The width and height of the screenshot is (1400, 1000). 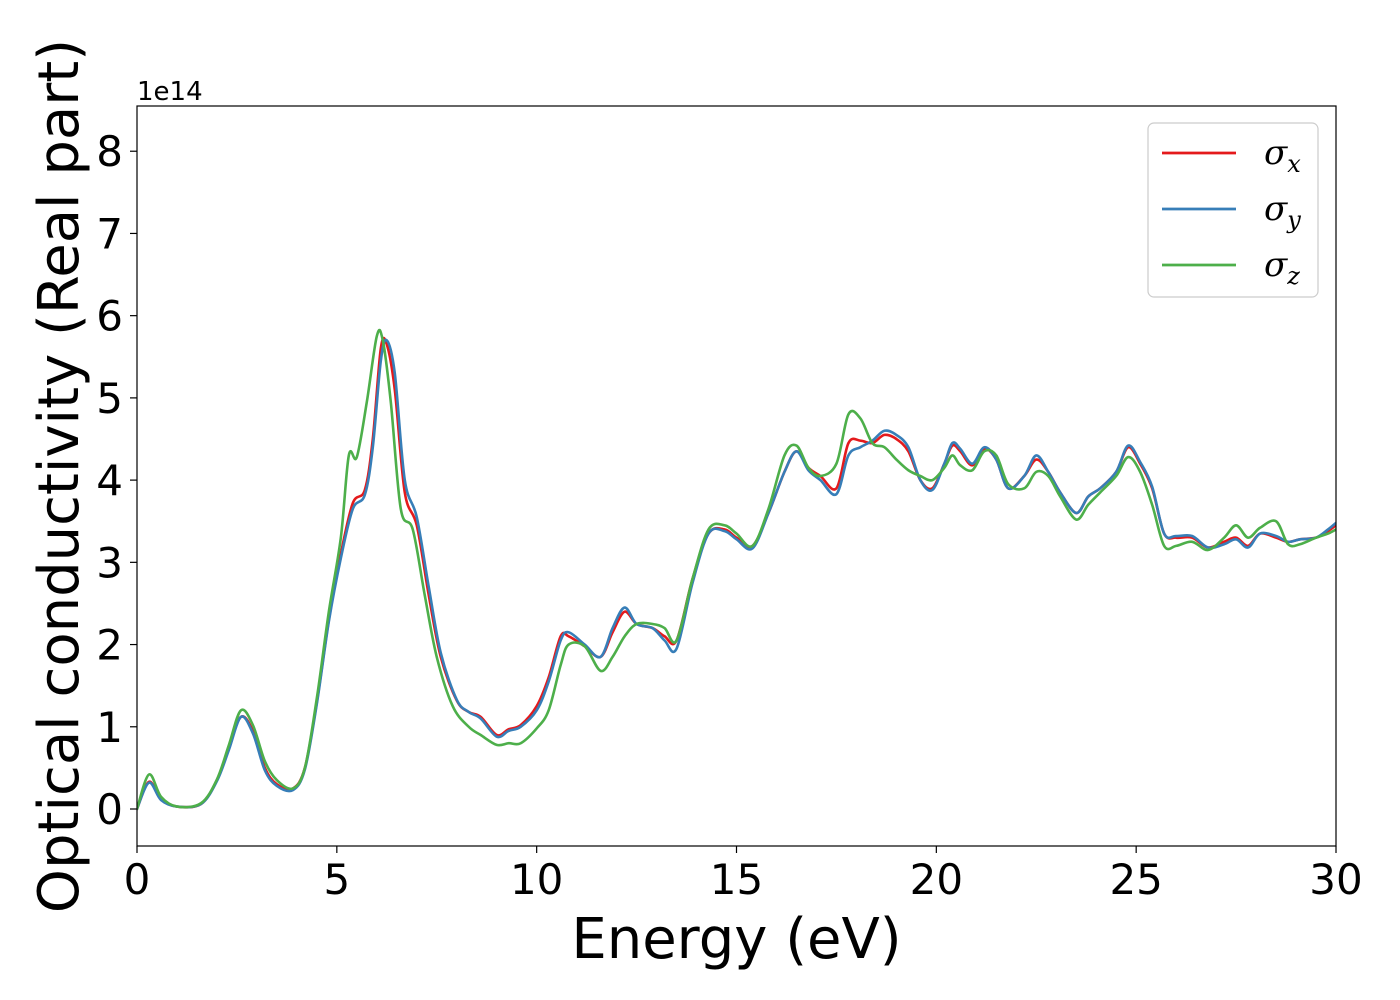 What do you see at coordinates (109, 809) in the screenshot?
I see `y-tick-label: 0` at bounding box center [109, 809].